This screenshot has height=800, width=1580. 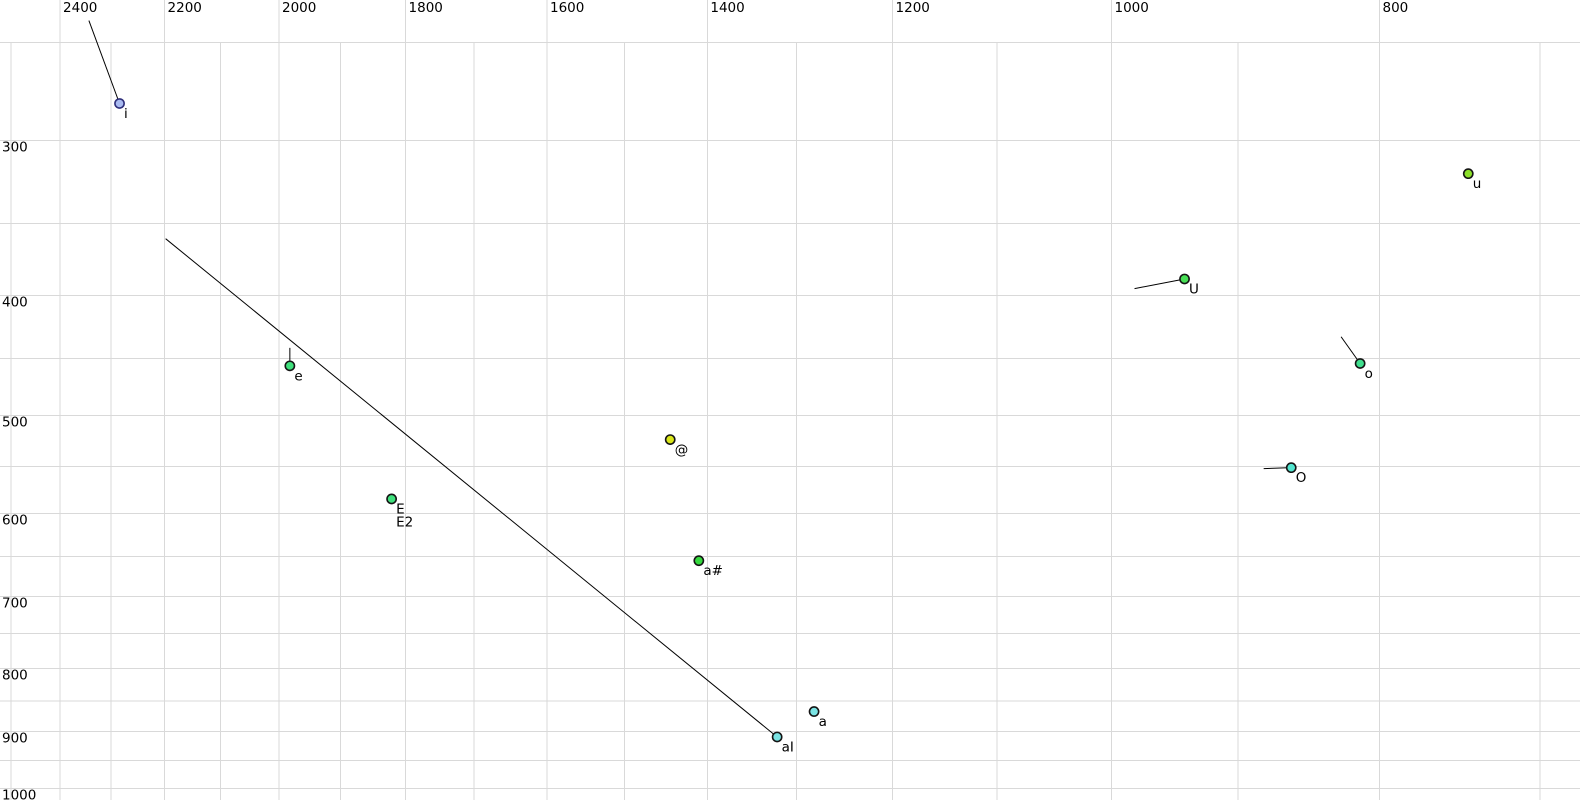 I want to click on vowel-label-@: @, so click(x=682, y=450).